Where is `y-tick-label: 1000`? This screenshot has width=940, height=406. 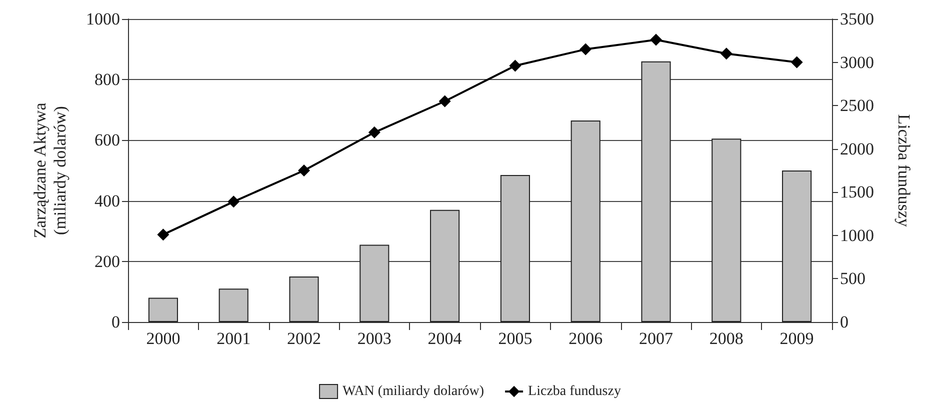
y-tick-label: 1000 is located at coordinates (103, 19).